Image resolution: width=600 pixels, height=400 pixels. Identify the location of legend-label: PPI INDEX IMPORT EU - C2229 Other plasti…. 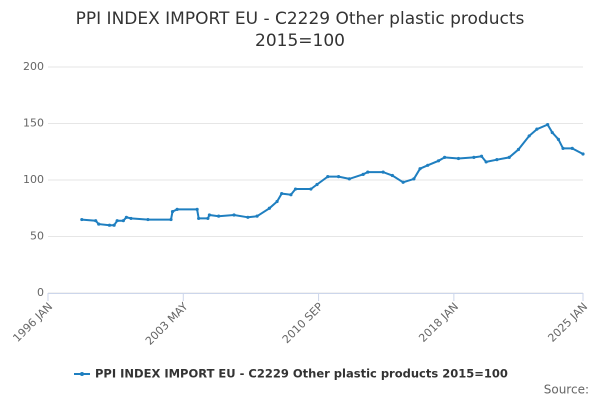
(301, 374).